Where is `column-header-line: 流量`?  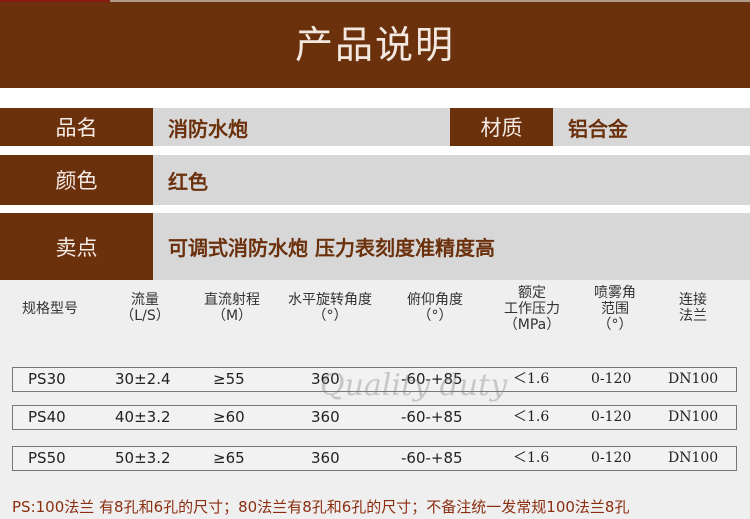
column-header-line: 流量 is located at coordinates (145, 300).